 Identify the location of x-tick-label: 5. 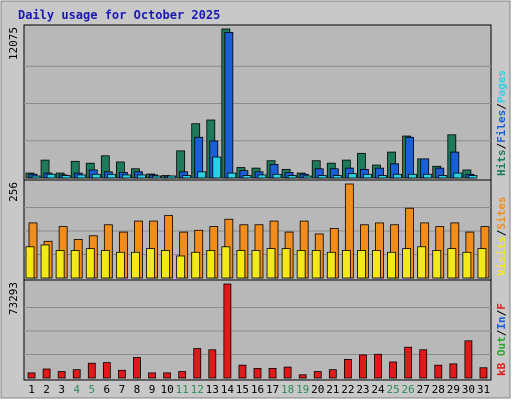
(91, 389).